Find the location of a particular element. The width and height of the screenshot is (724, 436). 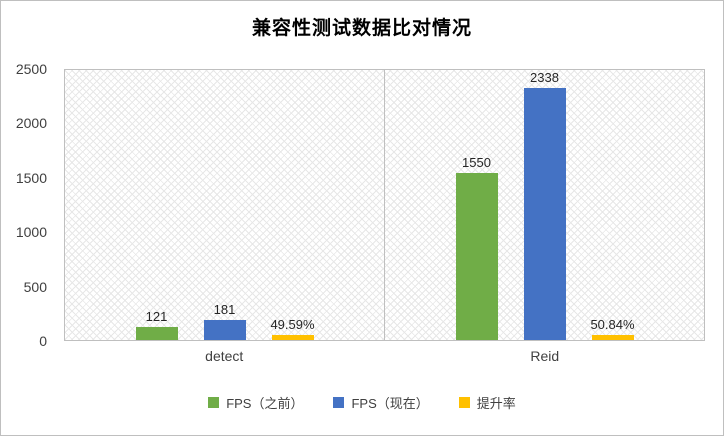

data-label: 1550 is located at coordinates (476, 162).